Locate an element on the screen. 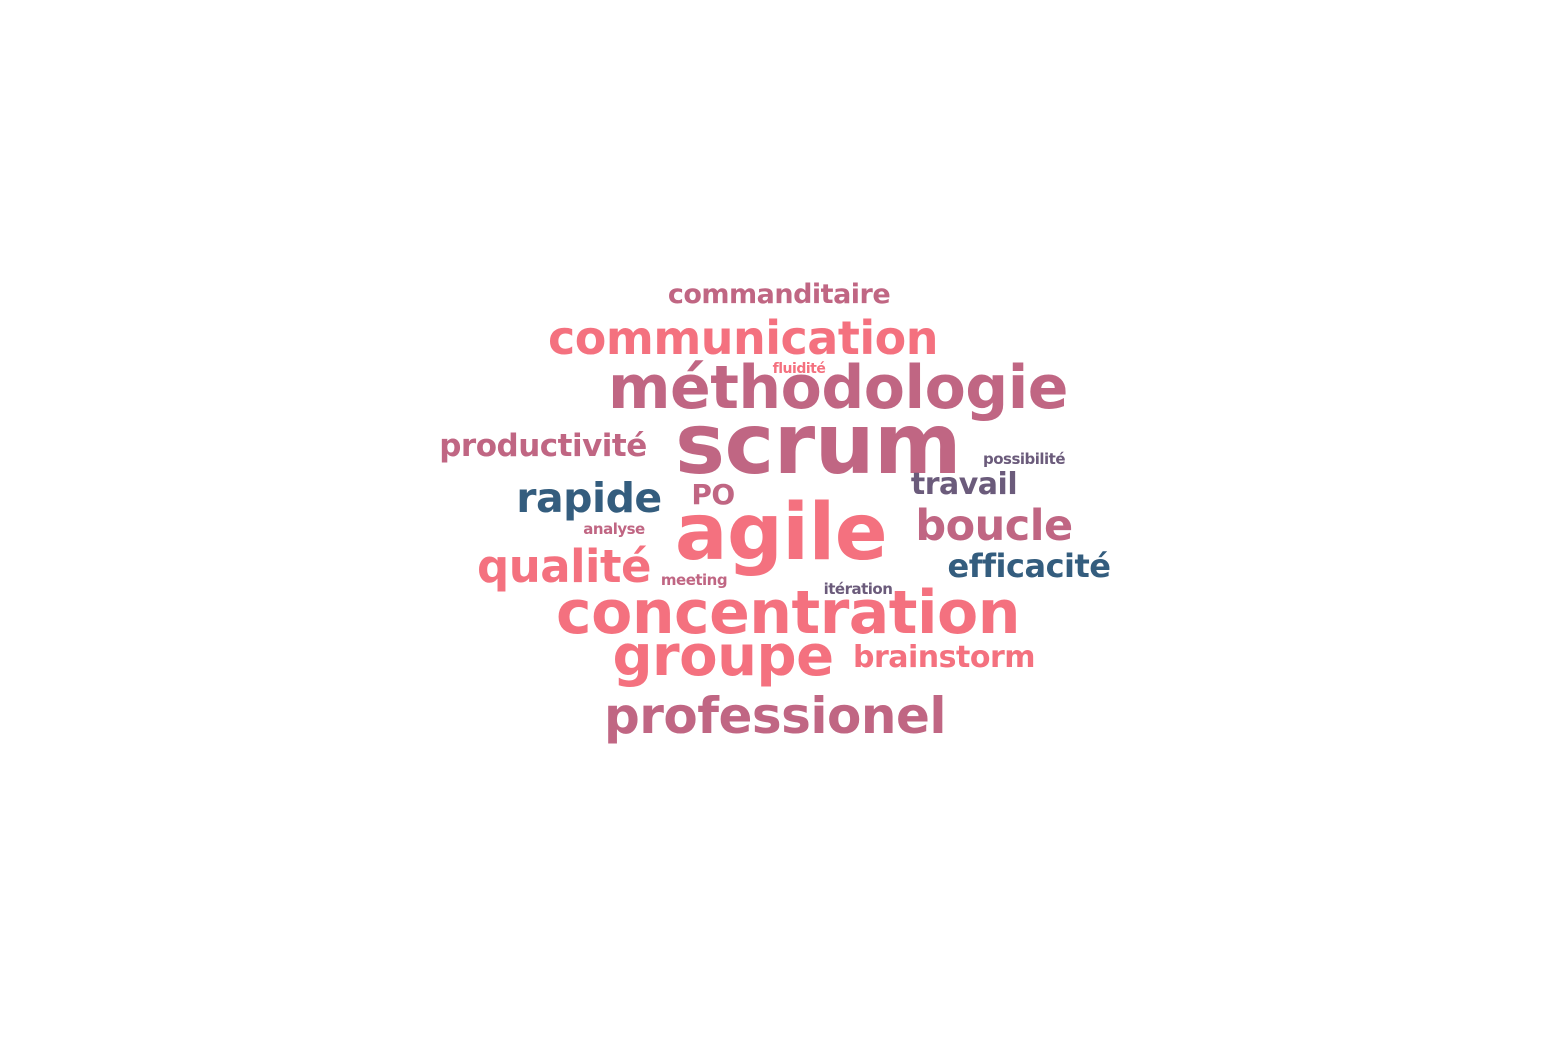  word-boucle: boucle is located at coordinates (994, 526).